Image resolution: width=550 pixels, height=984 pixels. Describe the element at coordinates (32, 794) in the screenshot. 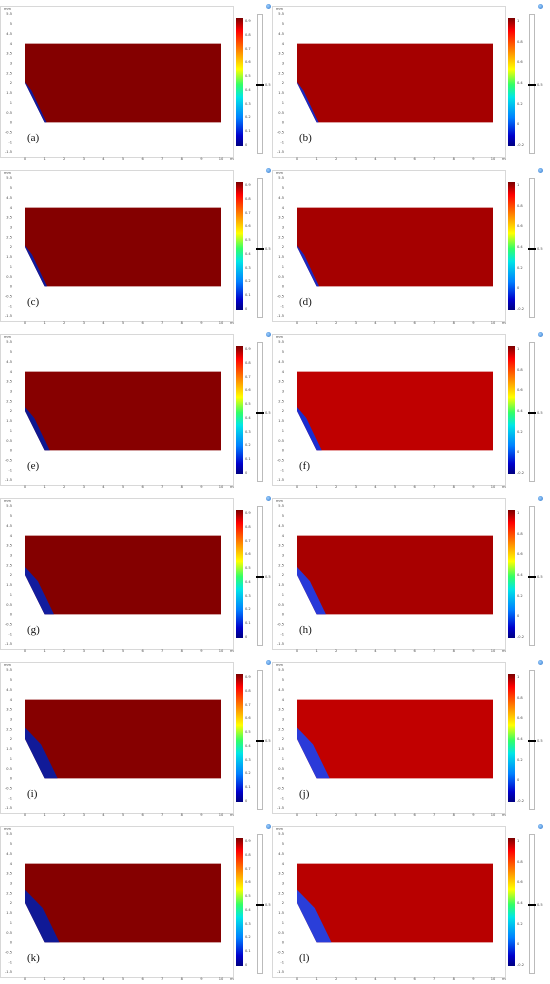

I see `panel-letter: (i)` at that location.